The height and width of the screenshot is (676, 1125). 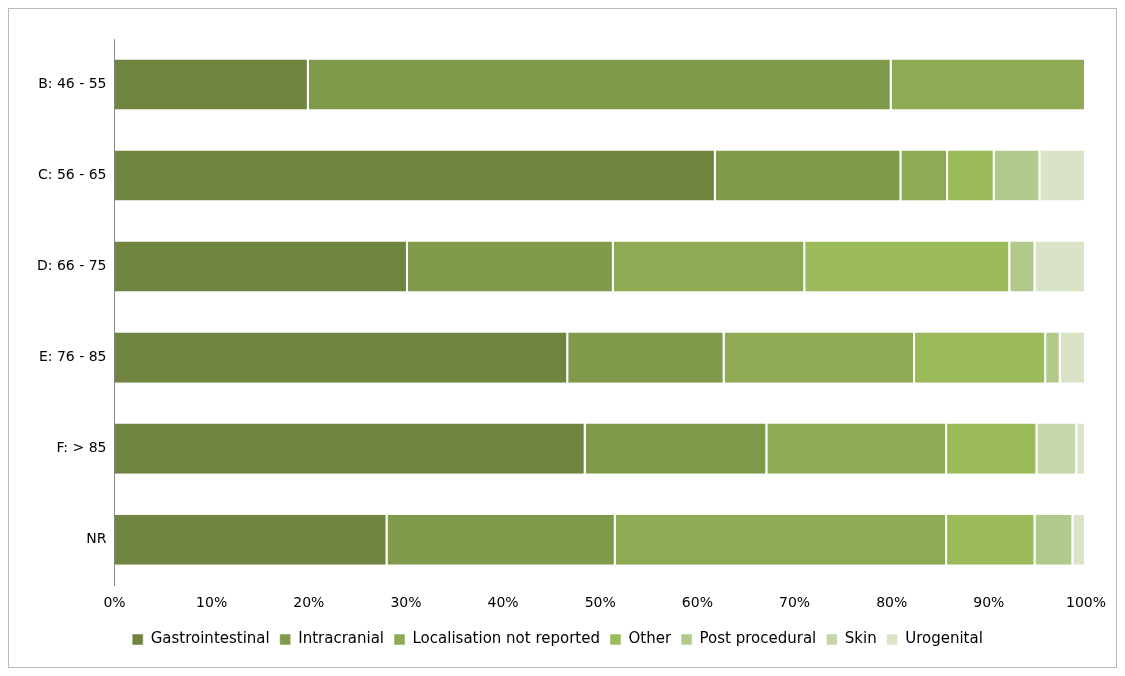 What do you see at coordinates (212, 602) in the screenshot?
I see `x-tick-label: 10%` at bounding box center [212, 602].